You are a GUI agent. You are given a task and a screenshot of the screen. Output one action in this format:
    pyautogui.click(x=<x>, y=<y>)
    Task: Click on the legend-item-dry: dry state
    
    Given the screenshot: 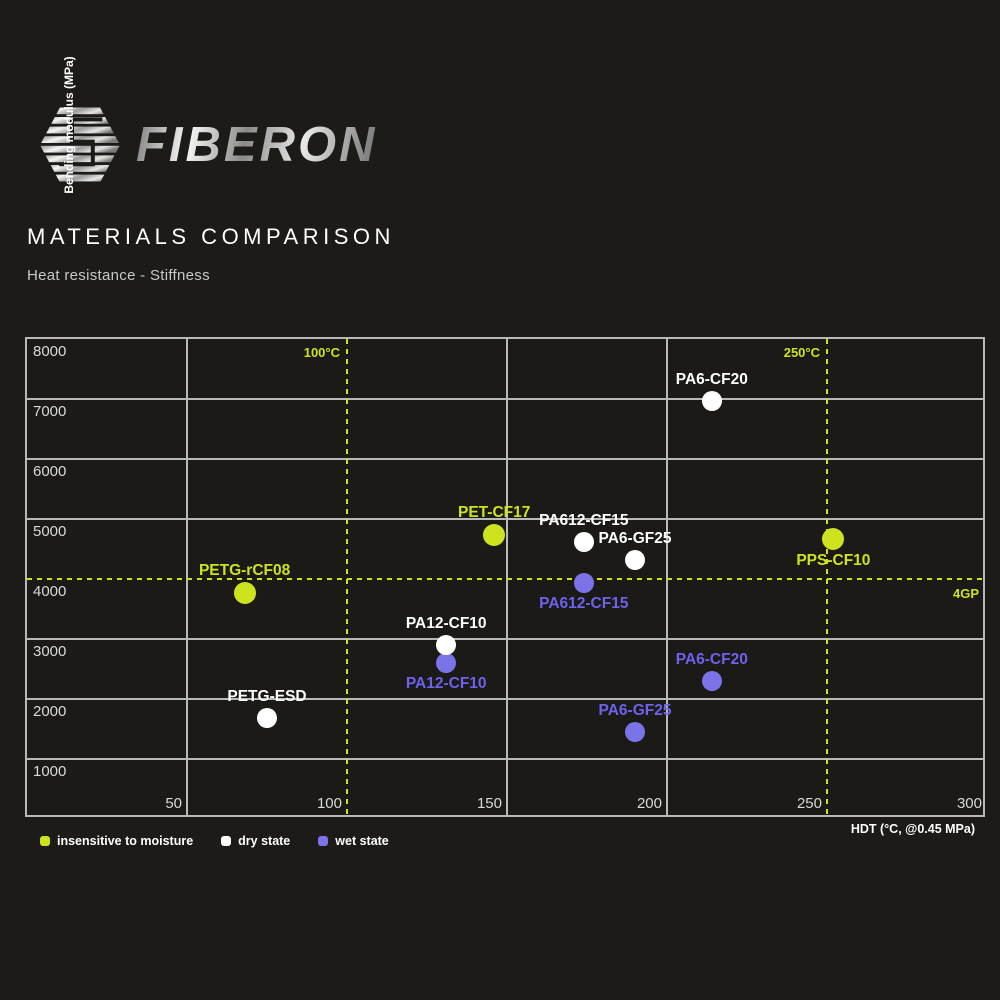 What is the action you would take?
    pyautogui.click(x=255, y=841)
    